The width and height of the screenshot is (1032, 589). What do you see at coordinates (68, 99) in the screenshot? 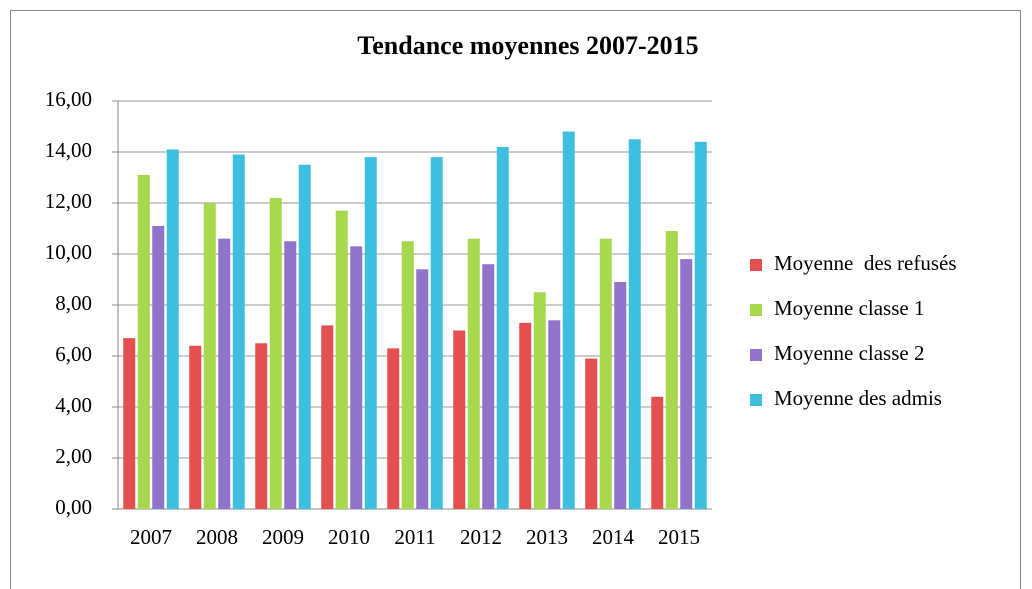
I see `y-tick-label: 16,00` at bounding box center [68, 99].